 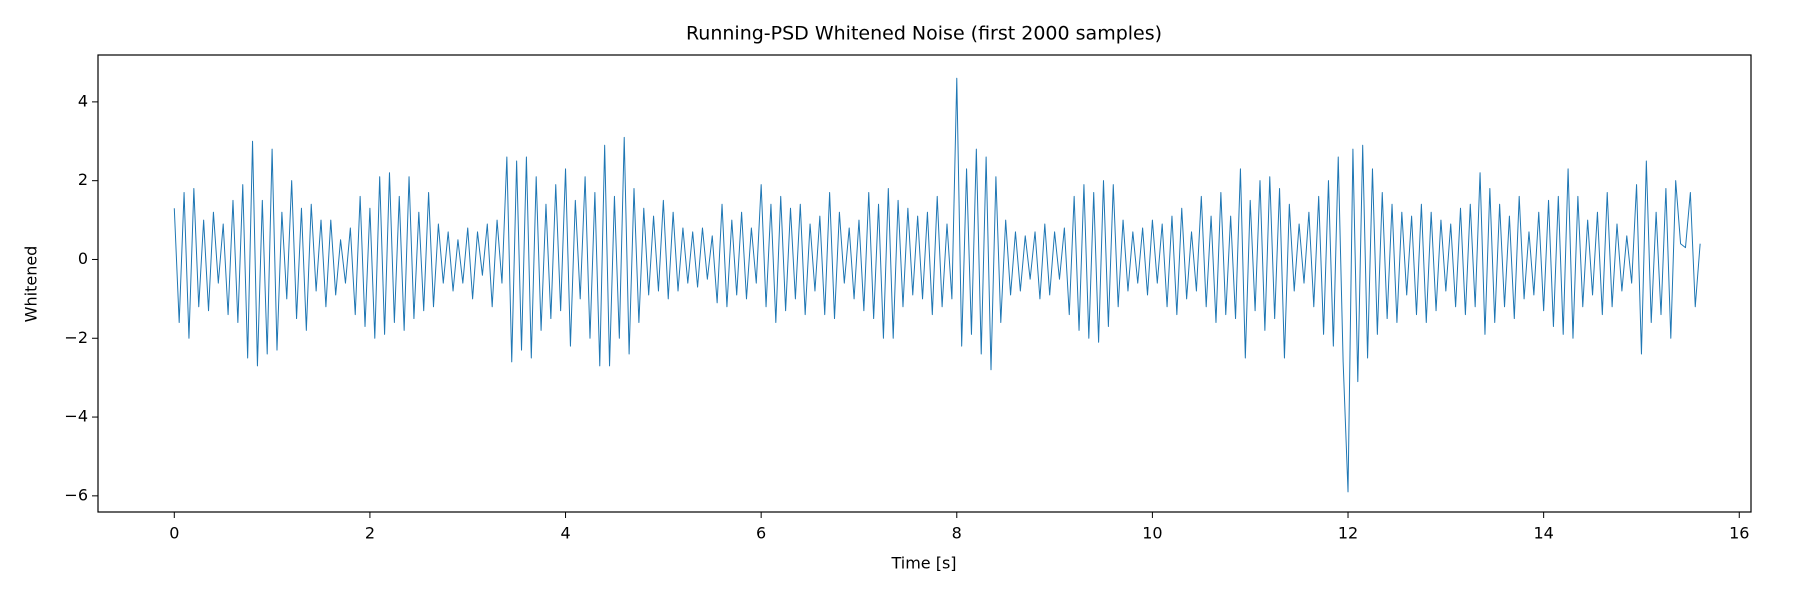 What do you see at coordinates (76, 494) in the screenshot?
I see `y-tick-label: −6` at bounding box center [76, 494].